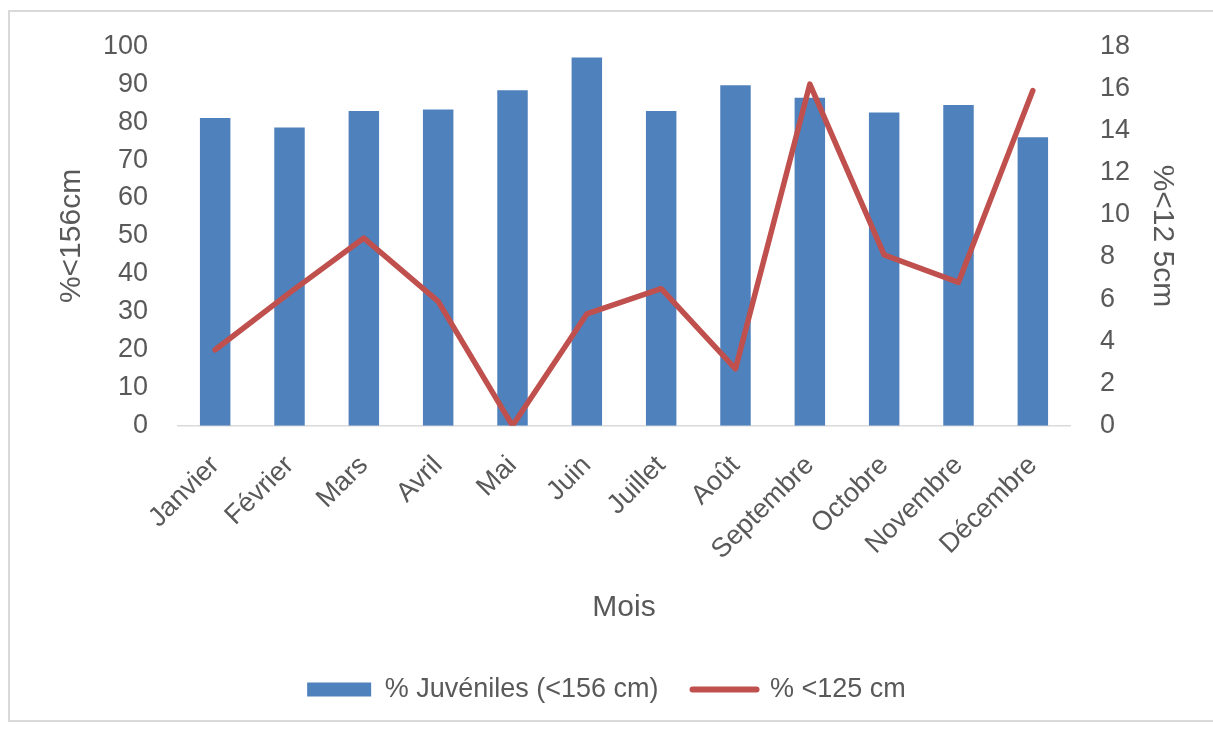  What do you see at coordinates (496, 475) in the screenshot?
I see `x-tick-label: Mai` at bounding box center [496, 475].